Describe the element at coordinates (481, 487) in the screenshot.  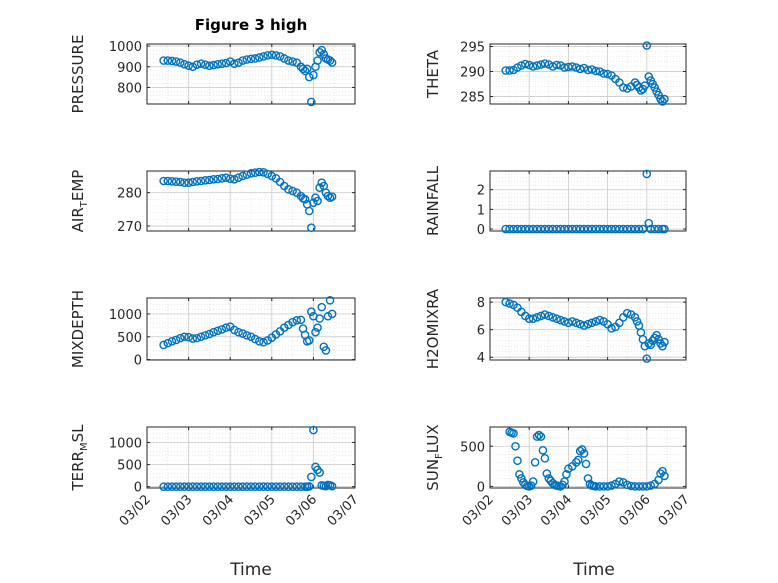
I see `y-tick-label: 0` at that location.